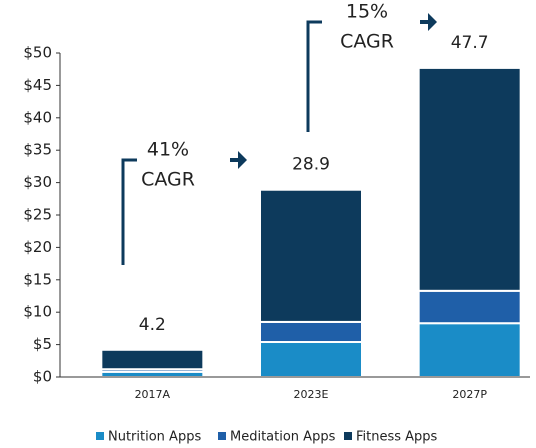 This screenshot has height=448, width=536. What do you see at coordinates (37, 247) in the screenshot?
I see `y-tick-label: $20` at bounding box center [37, 247].